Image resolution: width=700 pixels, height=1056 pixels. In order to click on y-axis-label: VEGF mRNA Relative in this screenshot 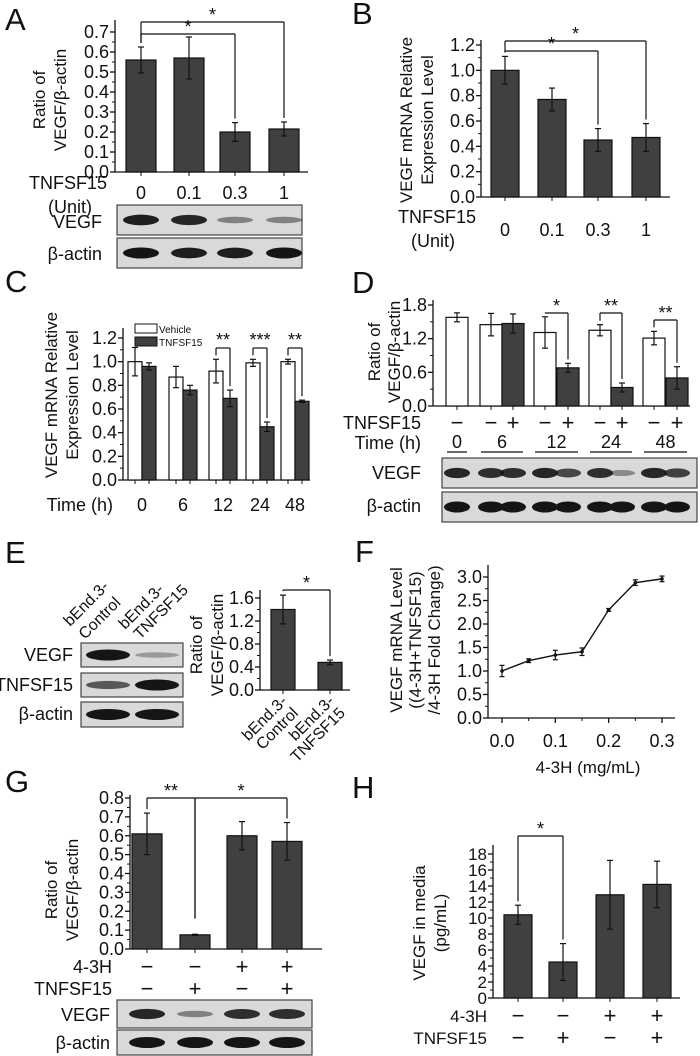, I will do `click(406, 120)`.